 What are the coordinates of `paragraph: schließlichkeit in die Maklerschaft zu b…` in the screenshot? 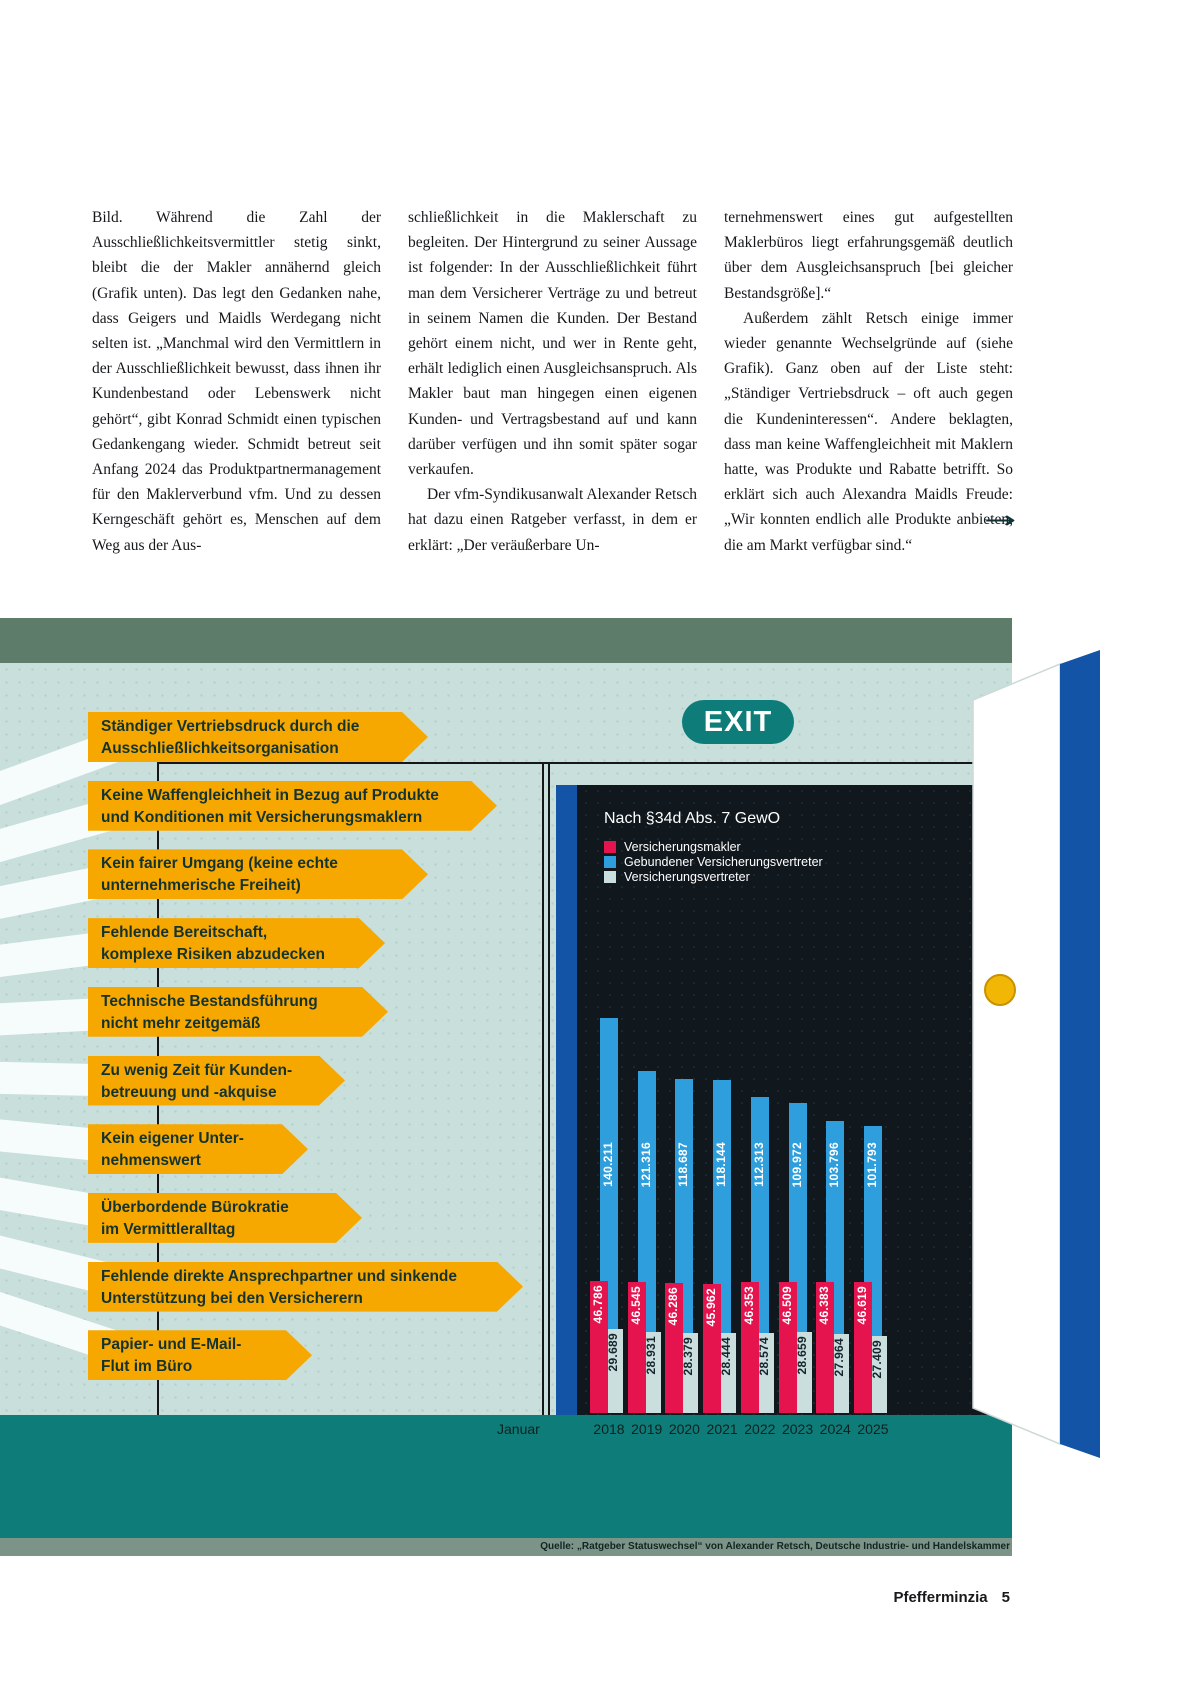 It's located at (552, 344).